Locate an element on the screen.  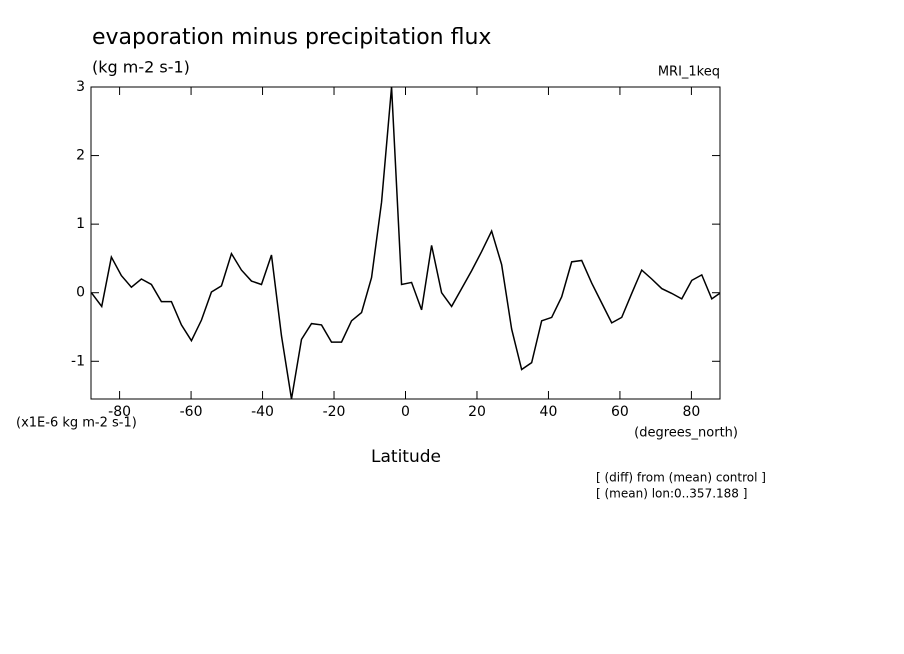
x-tick-label: 20 is located at coordinates (477, 412).